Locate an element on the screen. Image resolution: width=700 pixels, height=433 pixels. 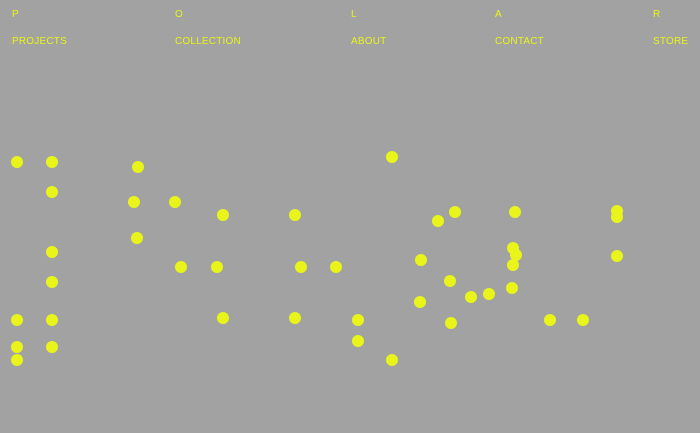
nav-link-collection: COLLECTION is located at coordinates (208, 41).